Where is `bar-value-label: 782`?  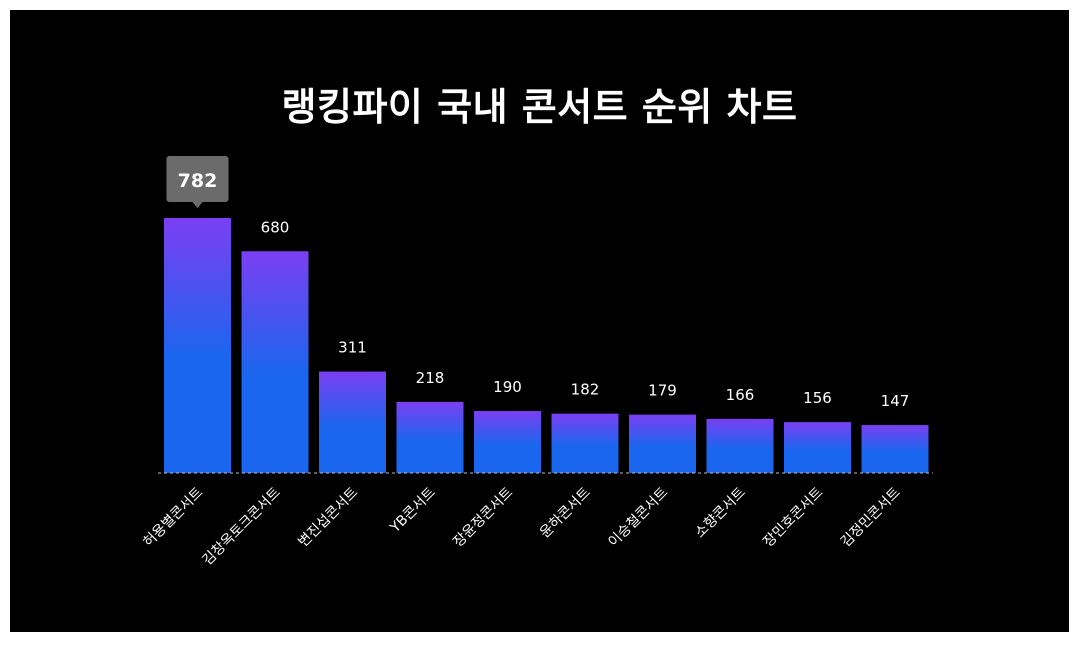
bar-value-label: 782 is located at coordinates (198, 181).